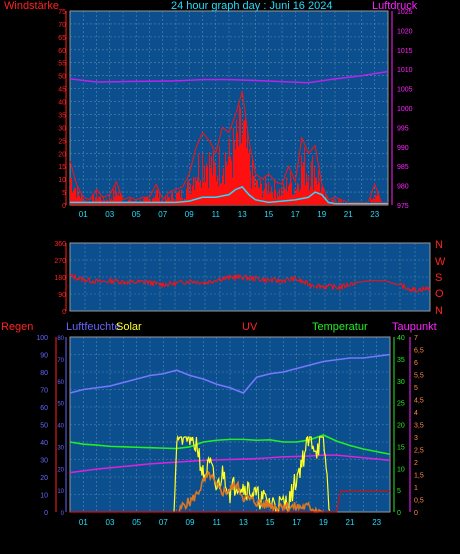 This screenshot has height=554, width=460. Describe the element at coordinates (399, 513) in the screenshot. I see `temperature-tick-label: 0` at that location.